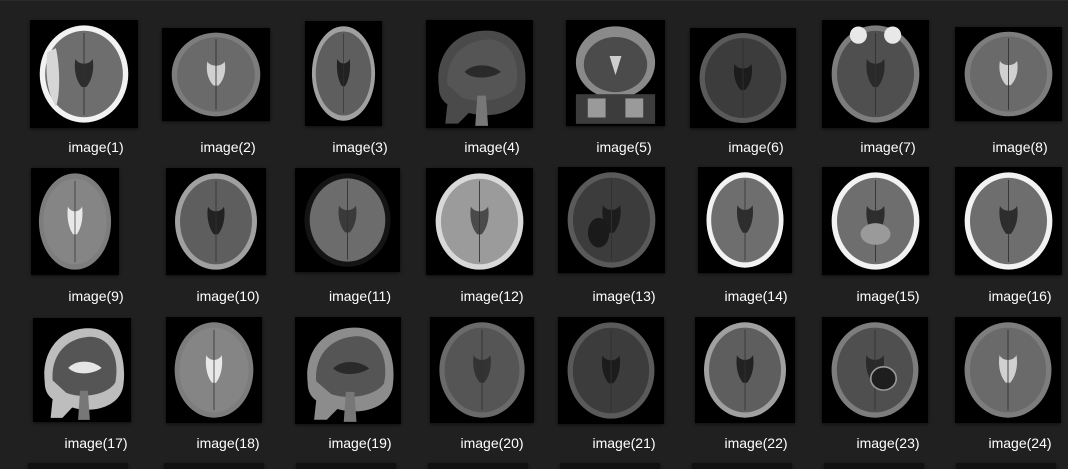 Image resolution: width=1068 pixels, height=469 pixels. What do you see at coordinates (360, 443) in the screenshot?
I see `file-name: image(19)` at bounding box center [360, 443].